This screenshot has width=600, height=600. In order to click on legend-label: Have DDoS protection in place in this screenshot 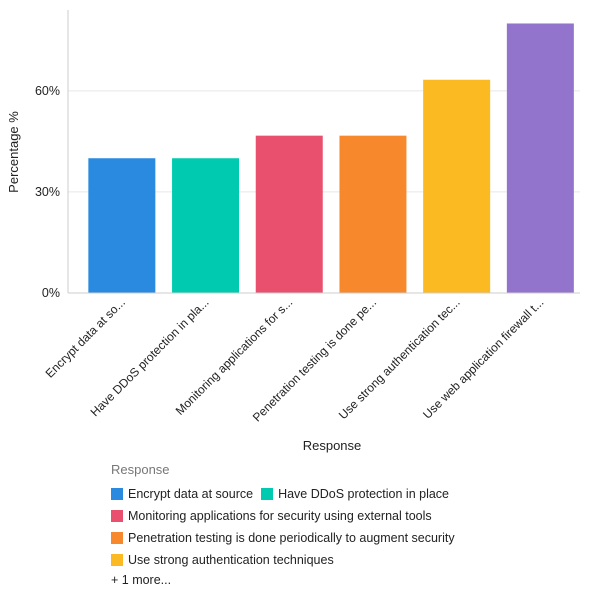, I will do `click(364, 494)`.